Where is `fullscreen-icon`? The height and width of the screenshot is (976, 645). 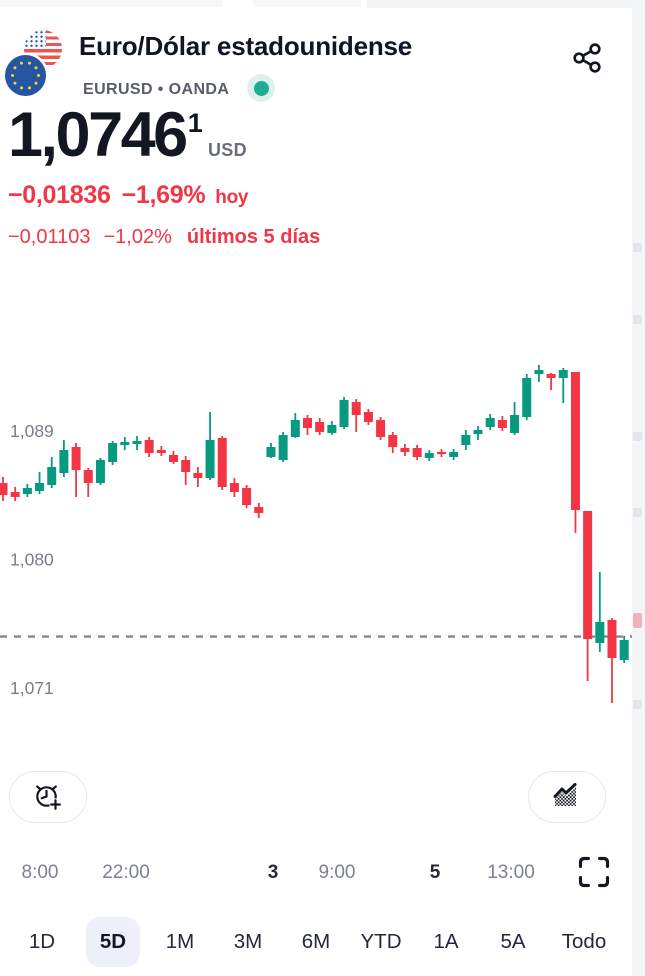 fullscreen-icon is located at coordinates (594, 872).